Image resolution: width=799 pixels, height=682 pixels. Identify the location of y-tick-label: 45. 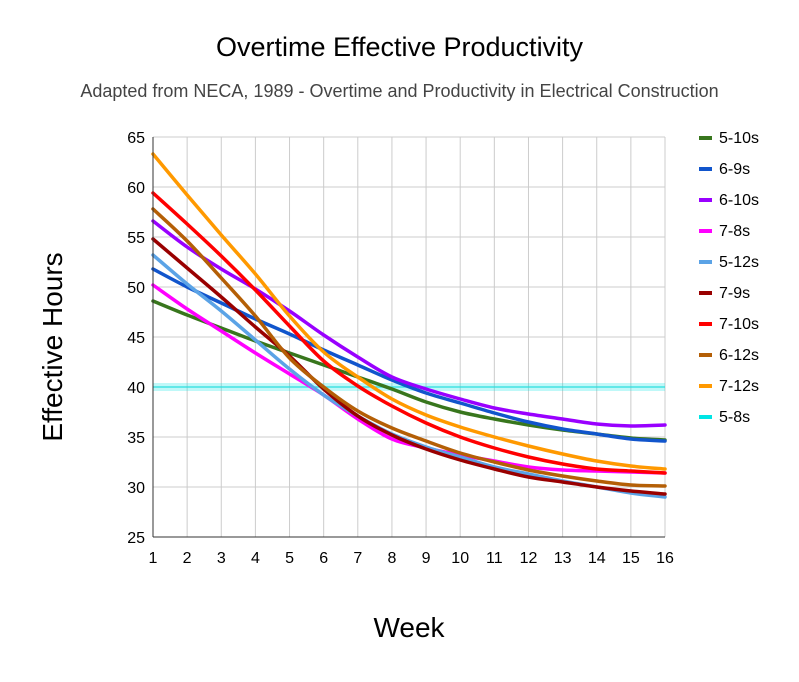
(136, 338).